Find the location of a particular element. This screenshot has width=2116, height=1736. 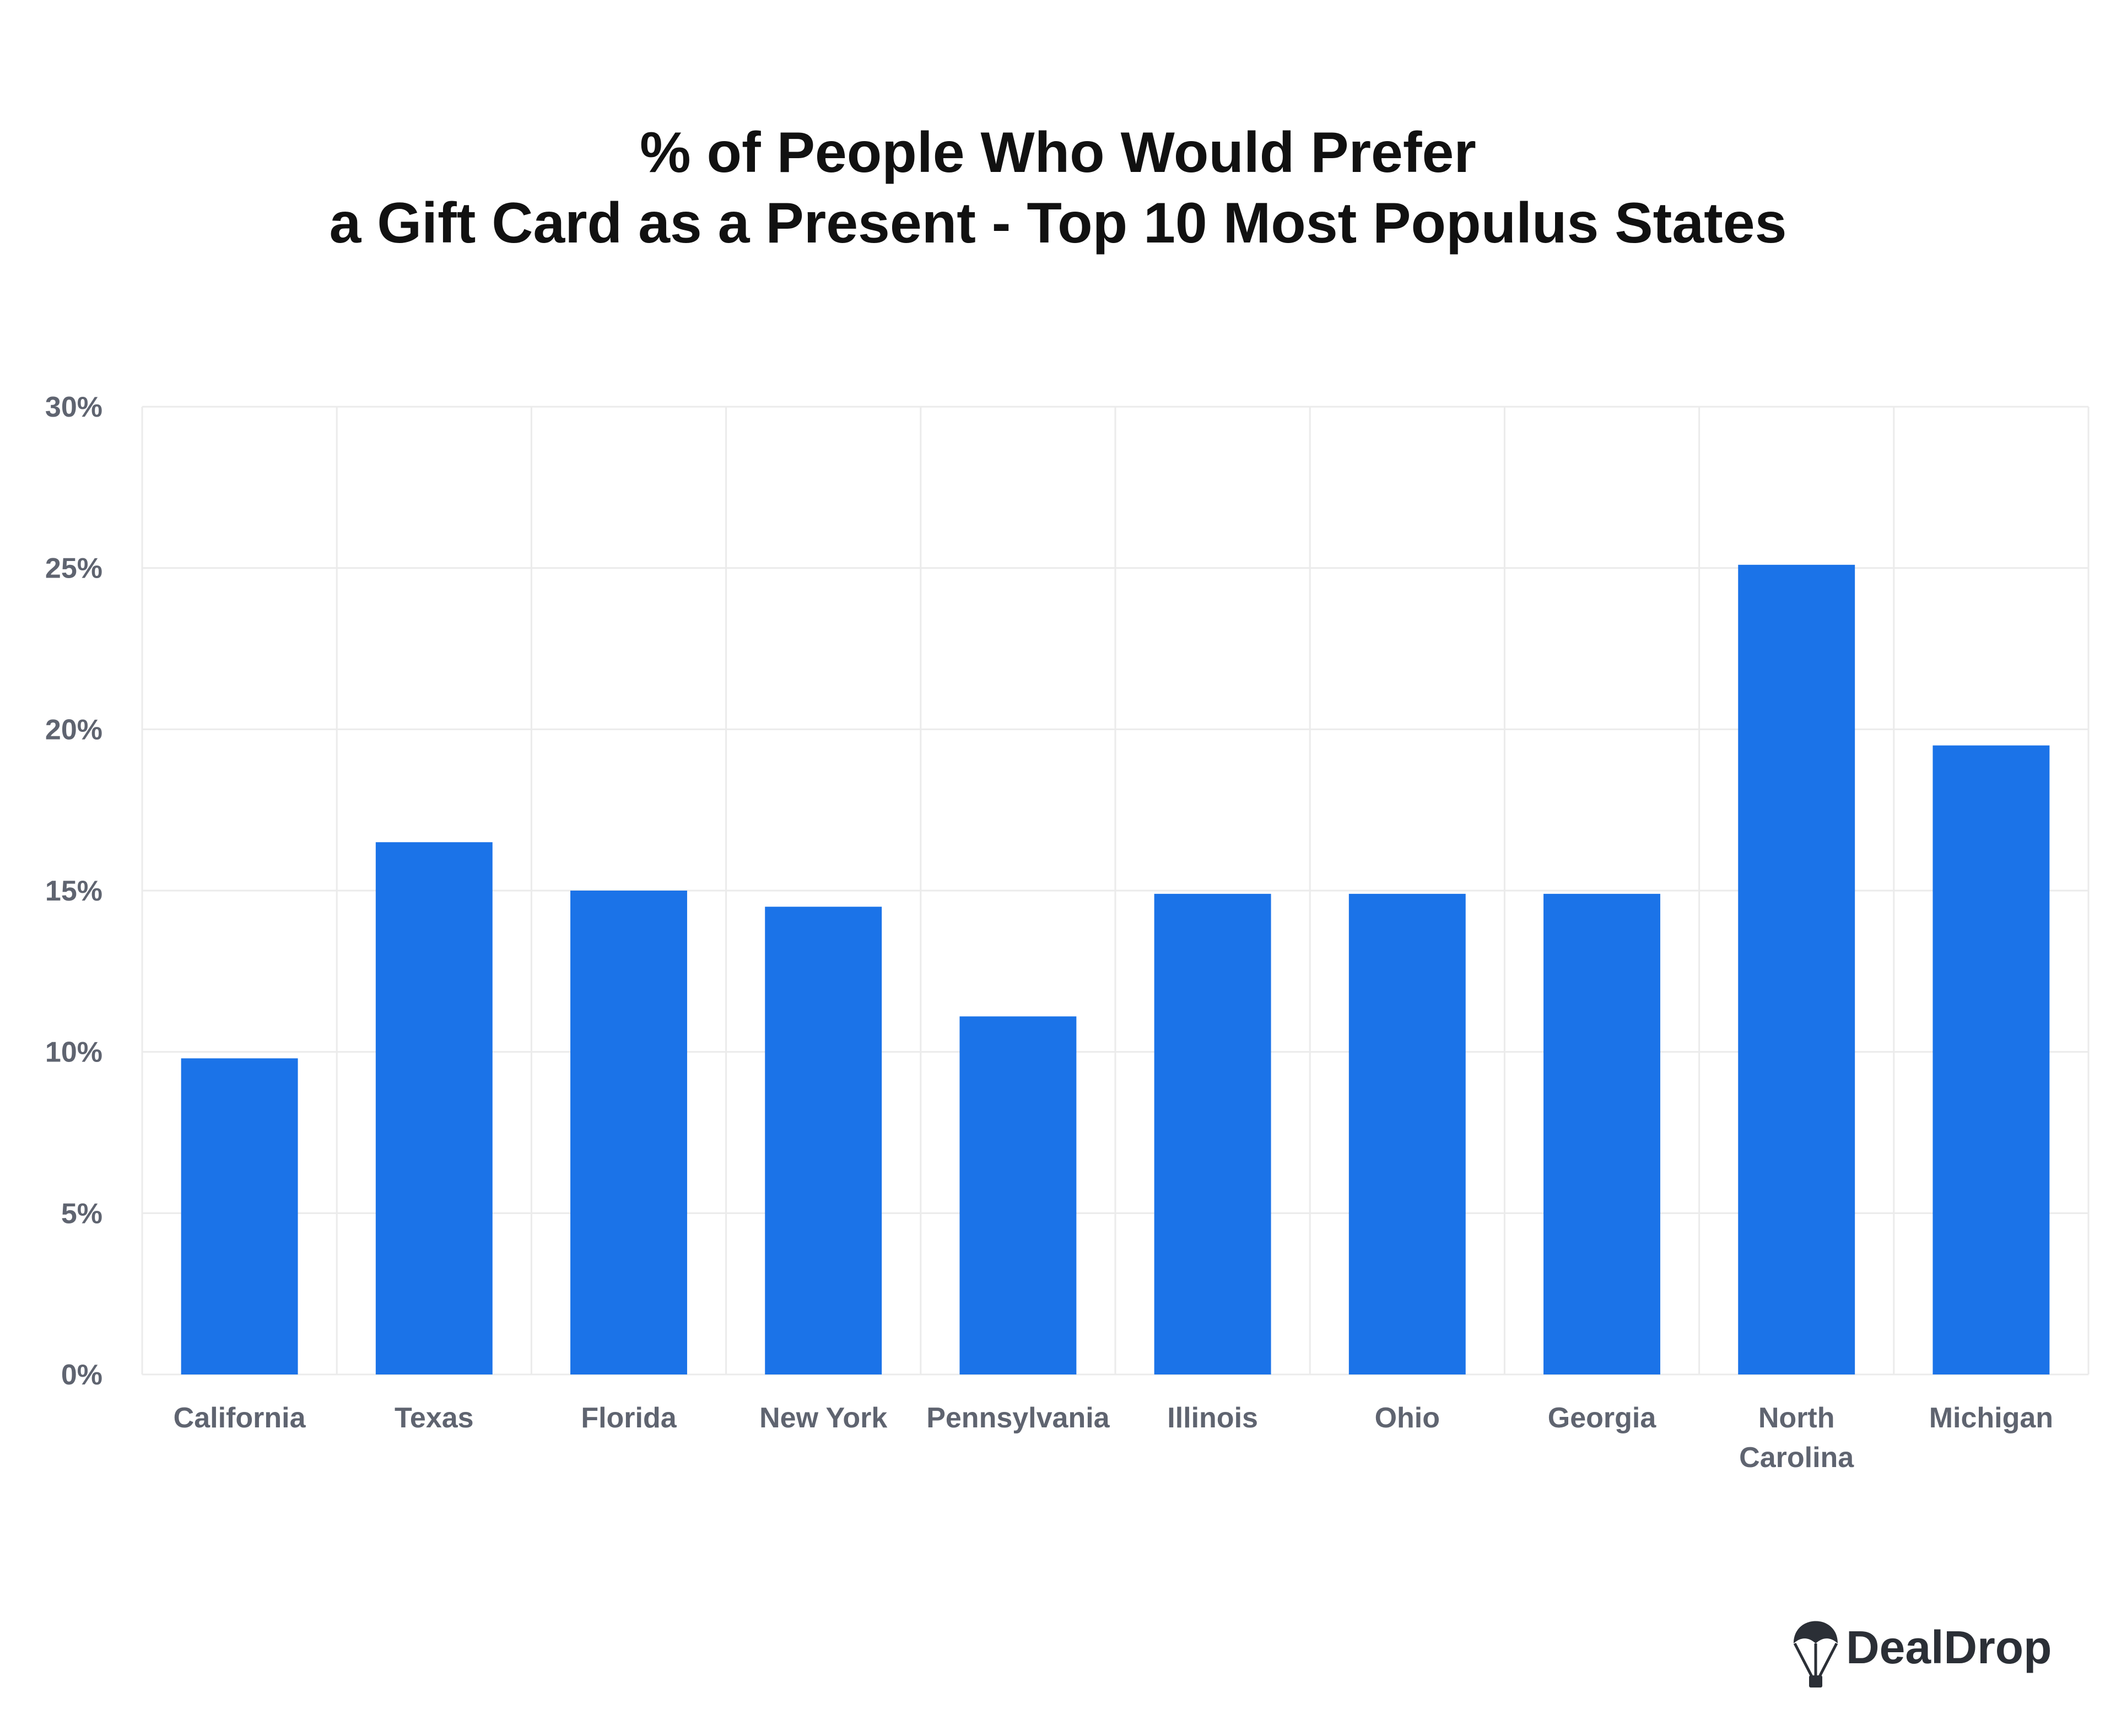

y-tick-label: 25% is located at coordinates (73, 569).